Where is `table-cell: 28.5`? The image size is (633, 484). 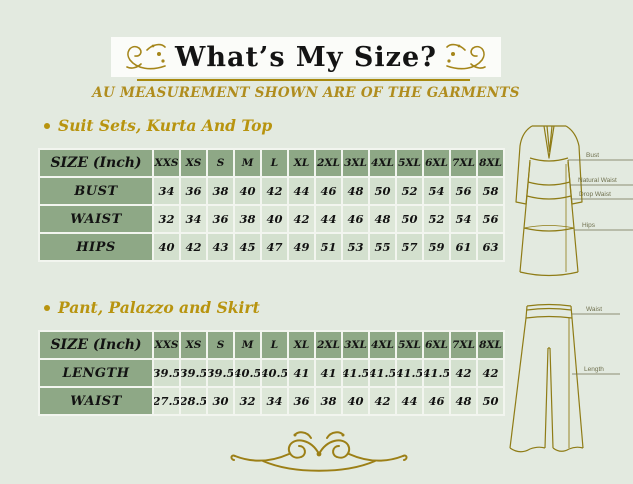
table-cell: 28.5 is located at coordinates (193, 401).